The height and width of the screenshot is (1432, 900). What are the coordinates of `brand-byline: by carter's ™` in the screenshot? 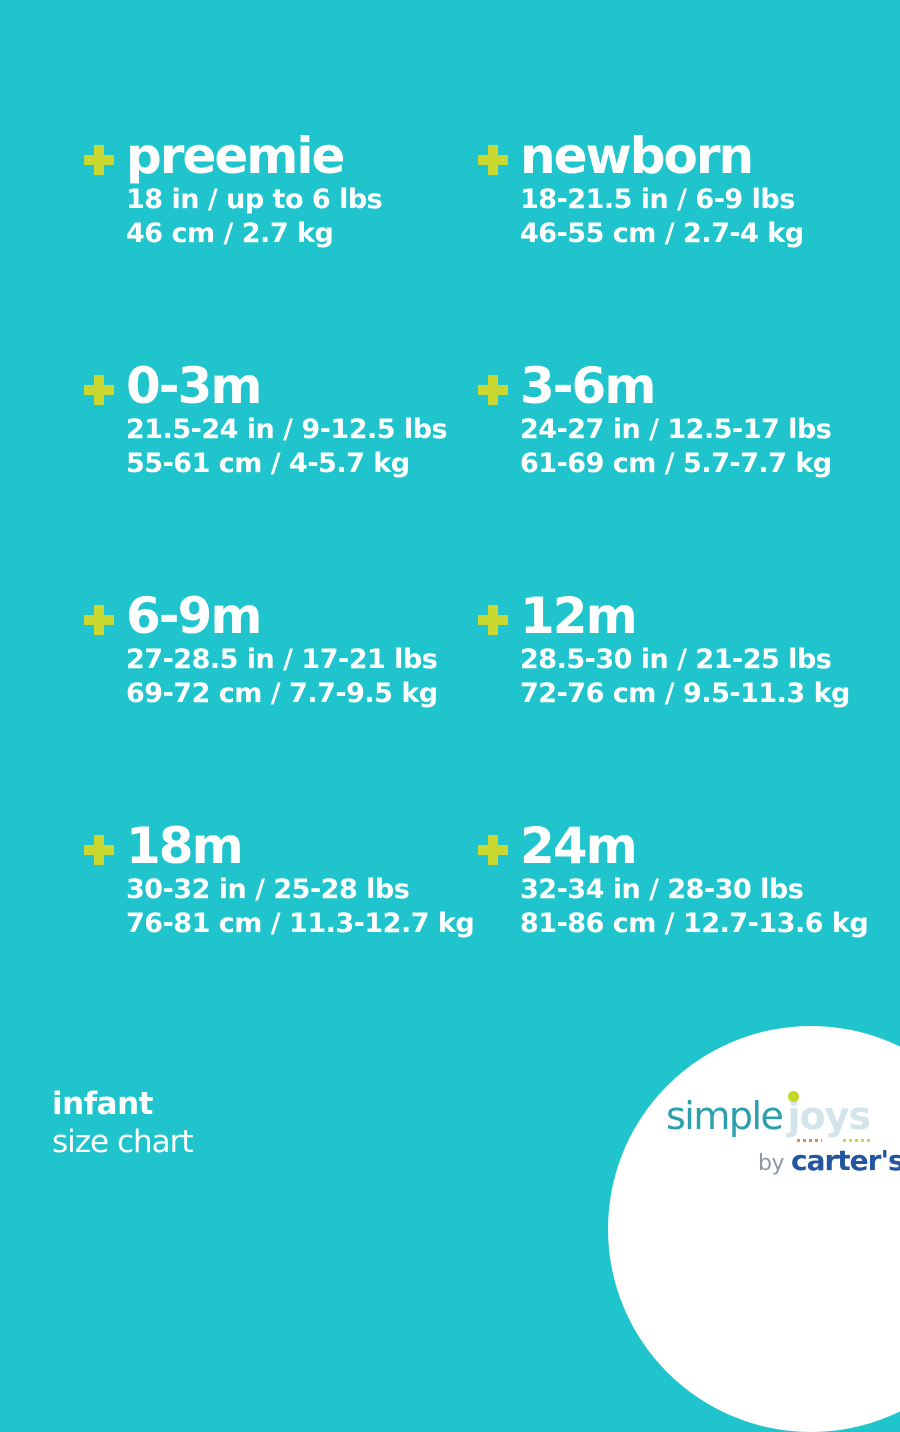 It's located at (829, 1160).